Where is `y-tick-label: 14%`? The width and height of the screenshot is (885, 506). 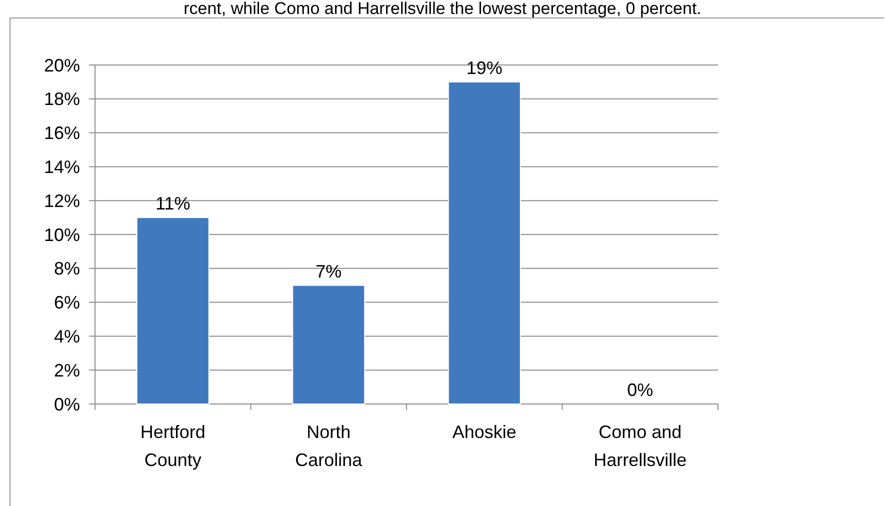
y-tick-label: 14% is located at coordinates (62, 167).